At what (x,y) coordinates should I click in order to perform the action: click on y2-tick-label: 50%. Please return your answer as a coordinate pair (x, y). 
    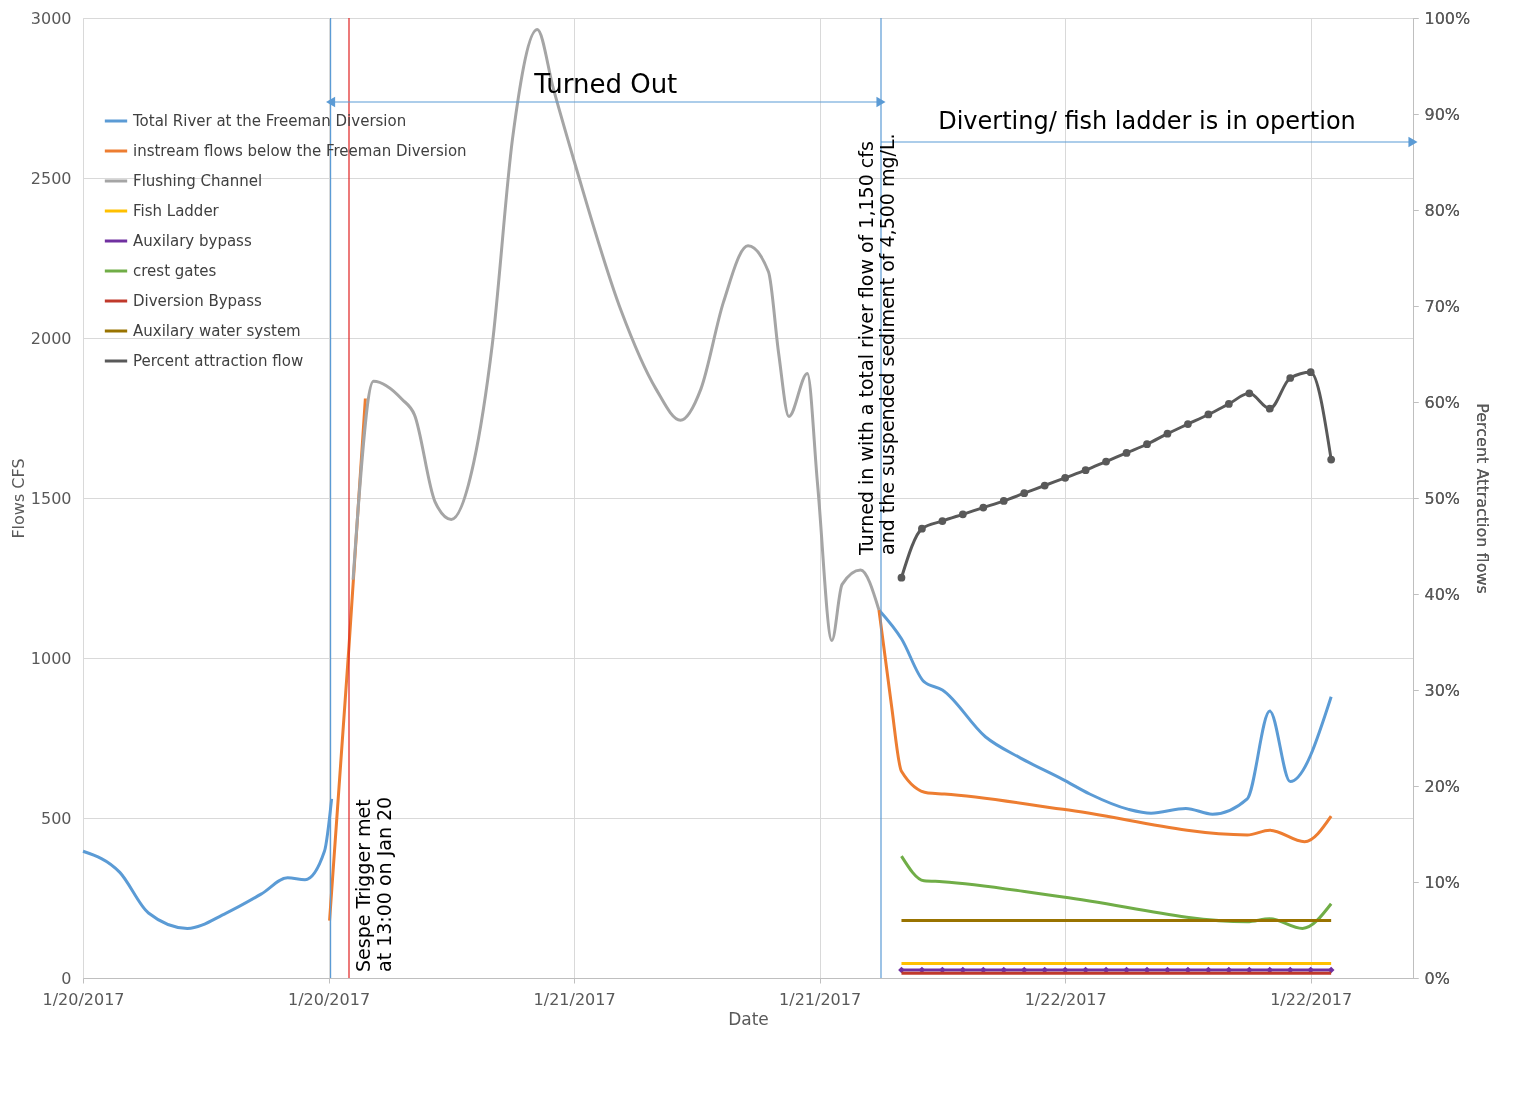
    Looking at the image, I should click on (1442, 498).